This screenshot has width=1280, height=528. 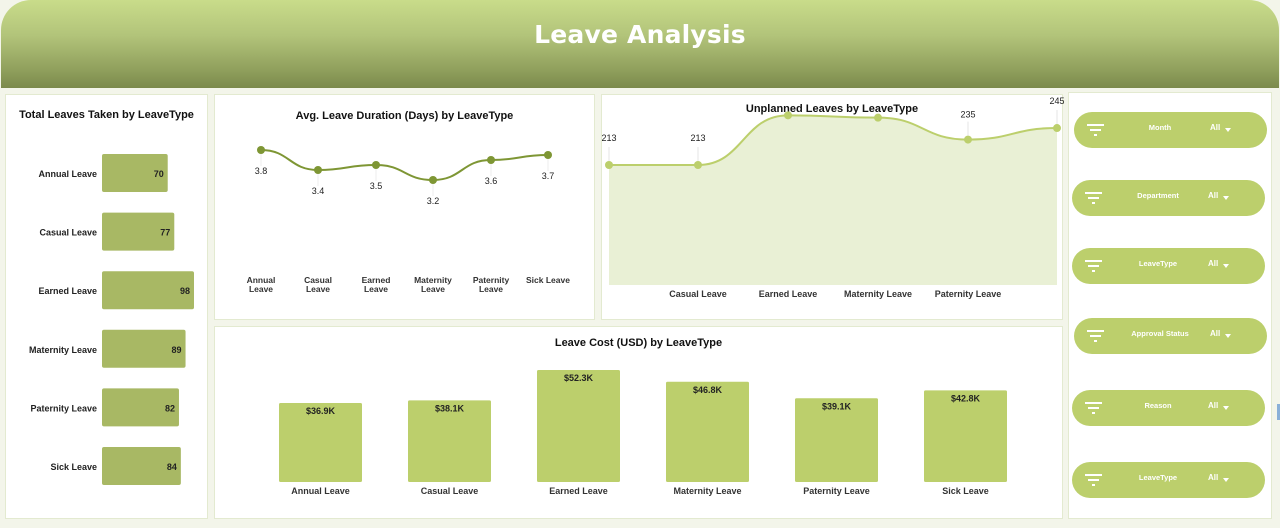 What do you see at coordinates (579, 378) in the screenshot?
I see `value-label: $52.3K` at bounding box center [579, 378].